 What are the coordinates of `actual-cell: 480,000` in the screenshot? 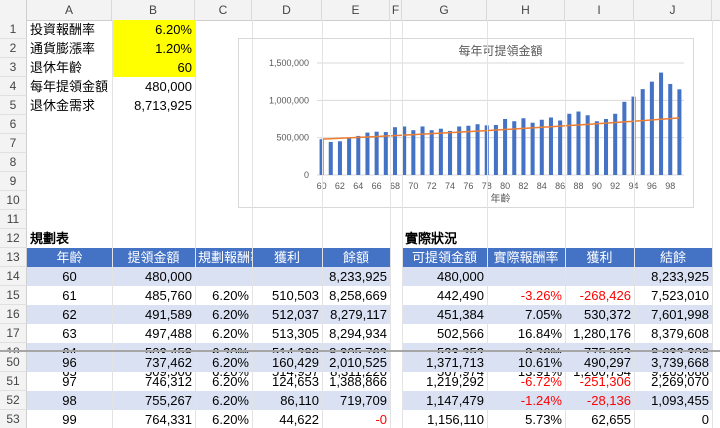 It's located at (444, 276).